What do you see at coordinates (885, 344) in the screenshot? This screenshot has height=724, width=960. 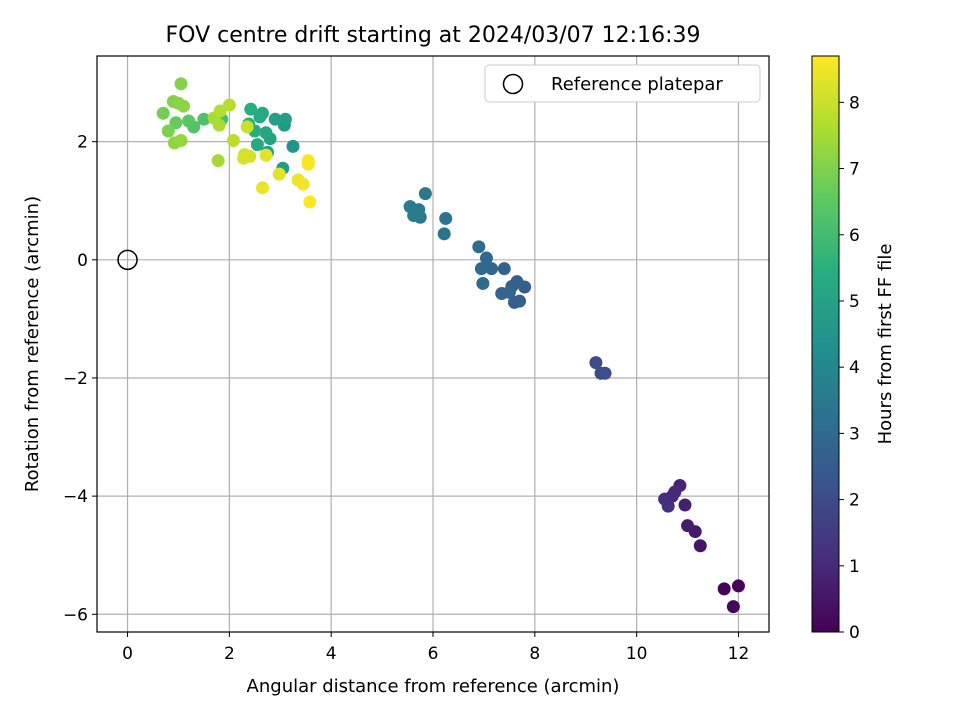 I see `colorbar-label: Hours from first FF file` at bounding box center [885, 344].